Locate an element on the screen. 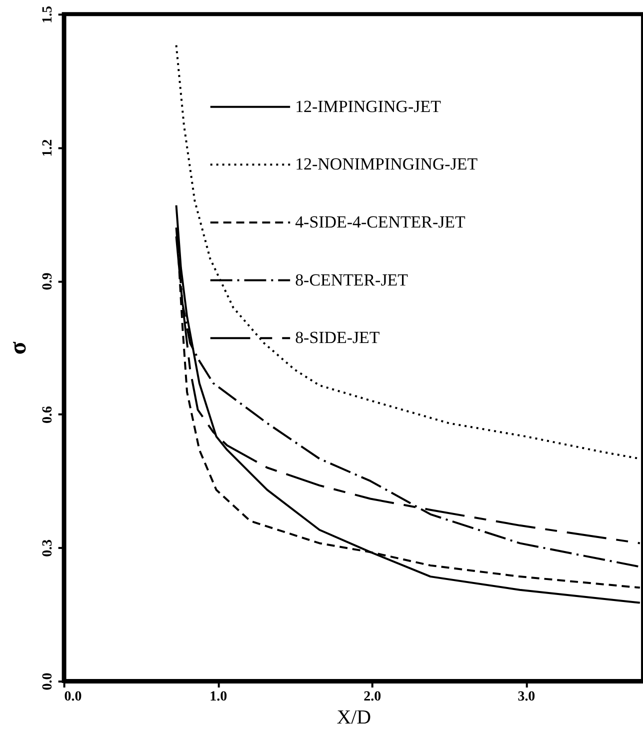 Image resolution: width=643 pixels, height=743 pixels. legend-label: 4-SIDE-4-CENTER-JET is located at coordinates (380, 222).